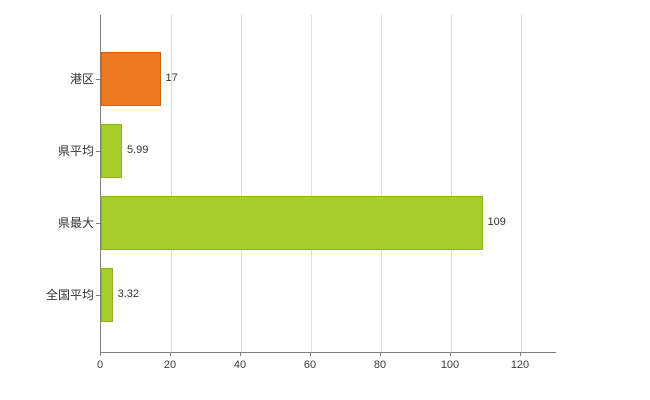 Image resolution: width=650 pixels, height=400 pixels. I want to click on category-label: 全国平均, so click(69, 295).